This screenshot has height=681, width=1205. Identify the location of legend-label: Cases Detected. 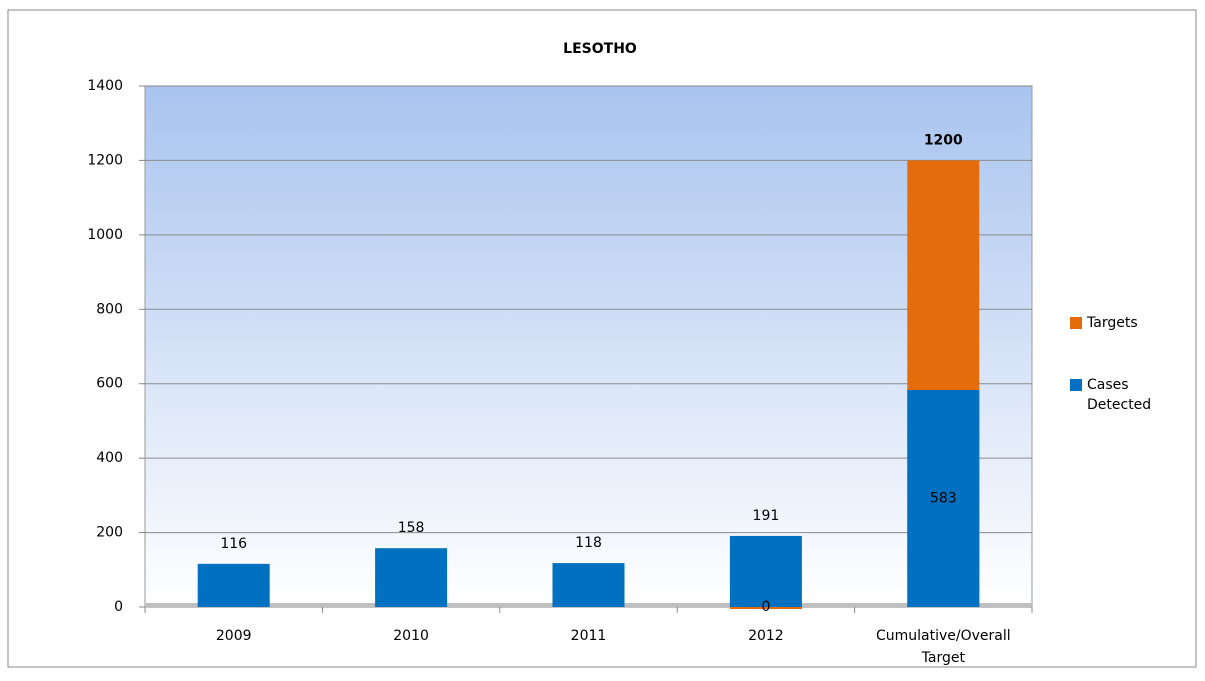
(1119, 395).